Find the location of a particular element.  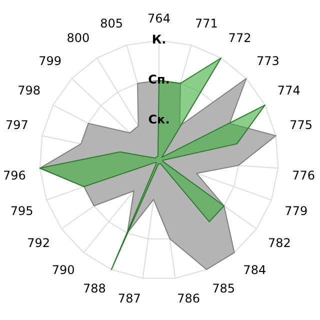

spoke-label: 799 is located at coordinates (50, 61).